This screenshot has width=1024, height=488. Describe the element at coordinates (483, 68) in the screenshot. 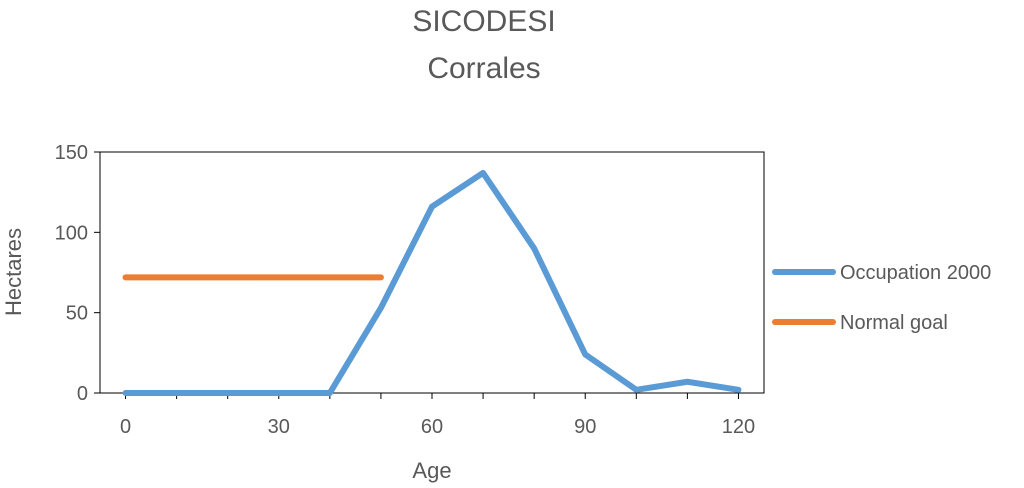

I see `chart-subtitle: Corrales` at that location.